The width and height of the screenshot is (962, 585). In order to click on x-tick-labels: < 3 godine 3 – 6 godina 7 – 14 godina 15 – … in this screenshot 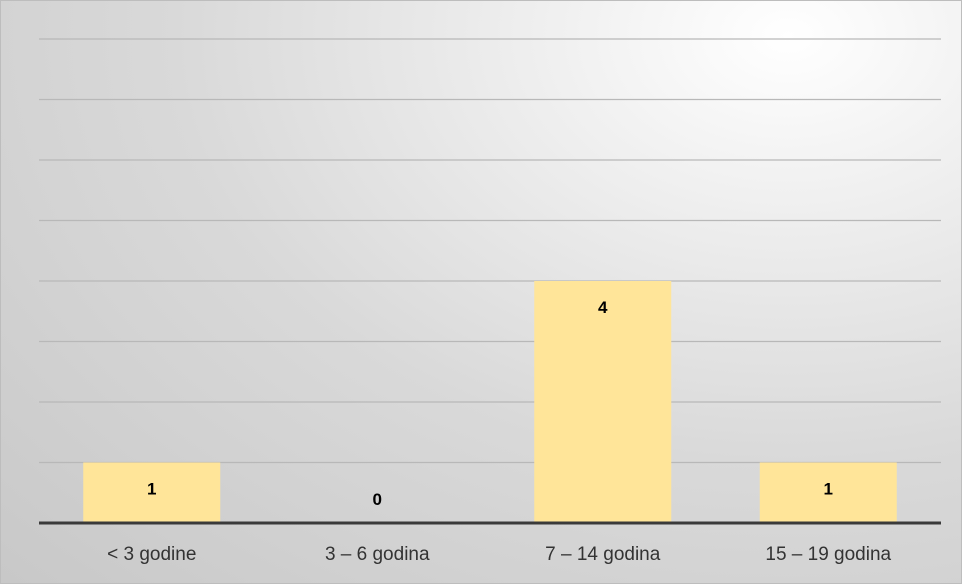, I will do `click(499, 554)`.